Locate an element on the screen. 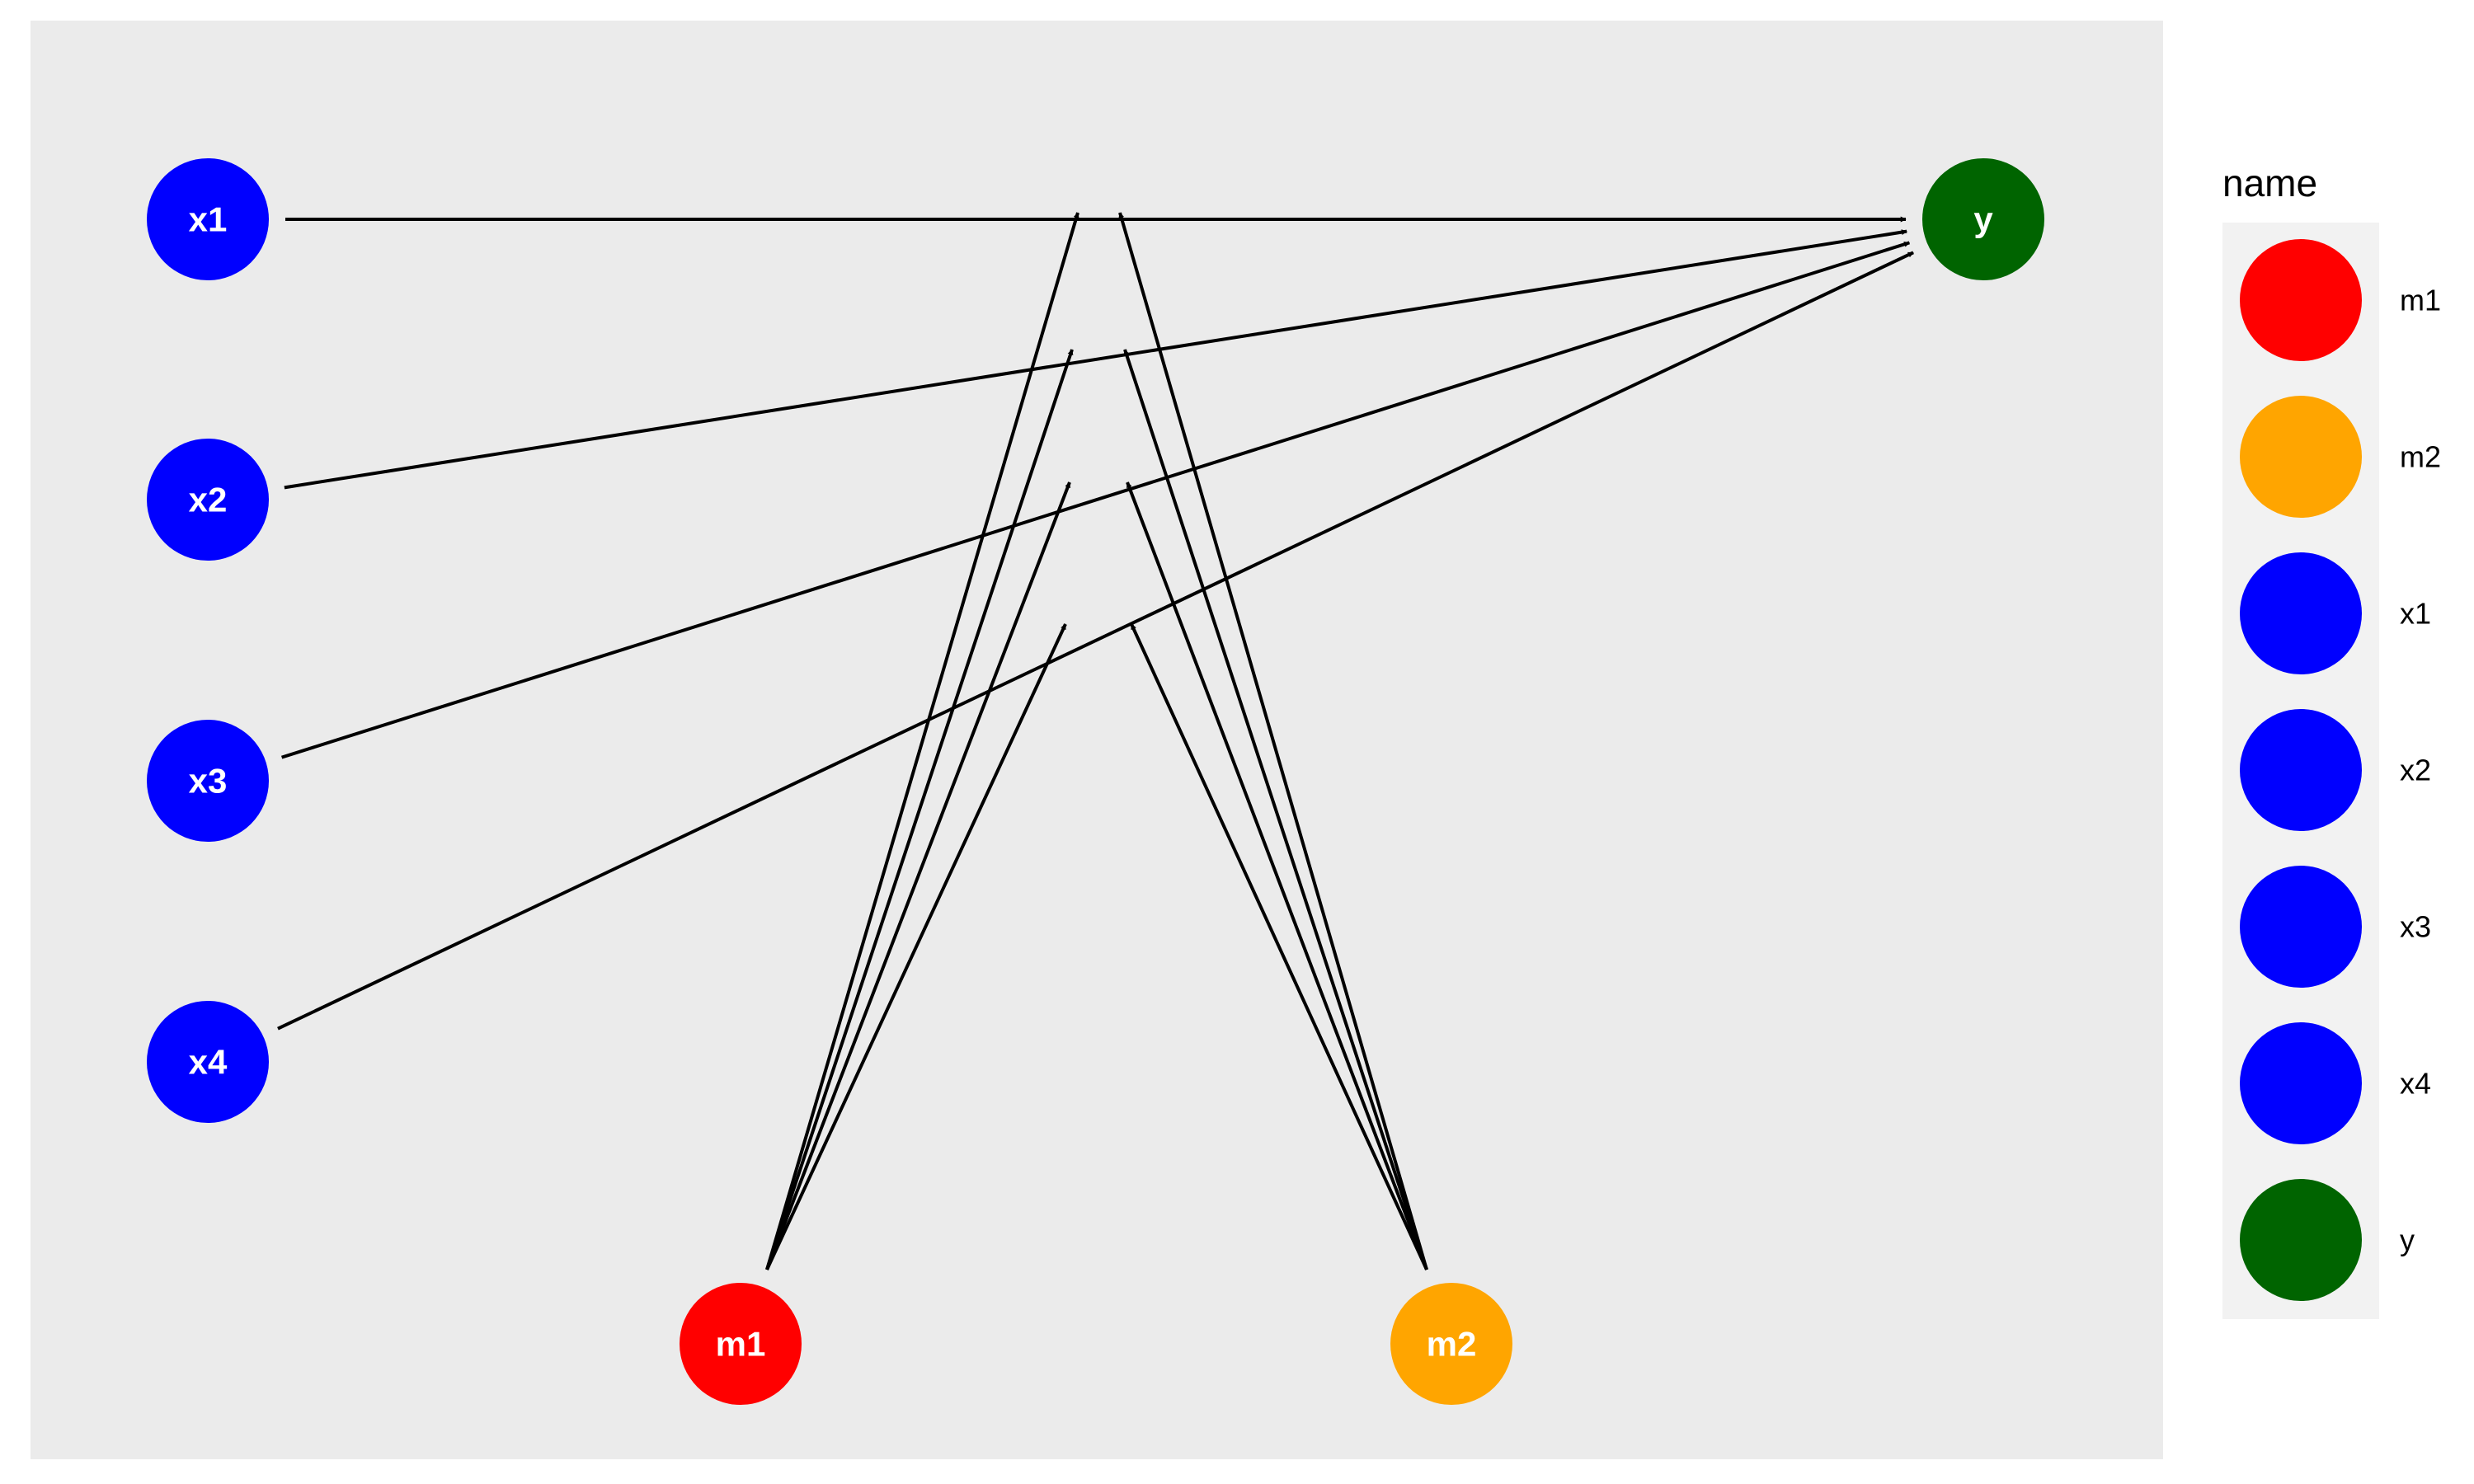 The height and width of the screenshot is (1484, 2474). legend-item-x4: x4 is located at coordinates (2335, 1083).